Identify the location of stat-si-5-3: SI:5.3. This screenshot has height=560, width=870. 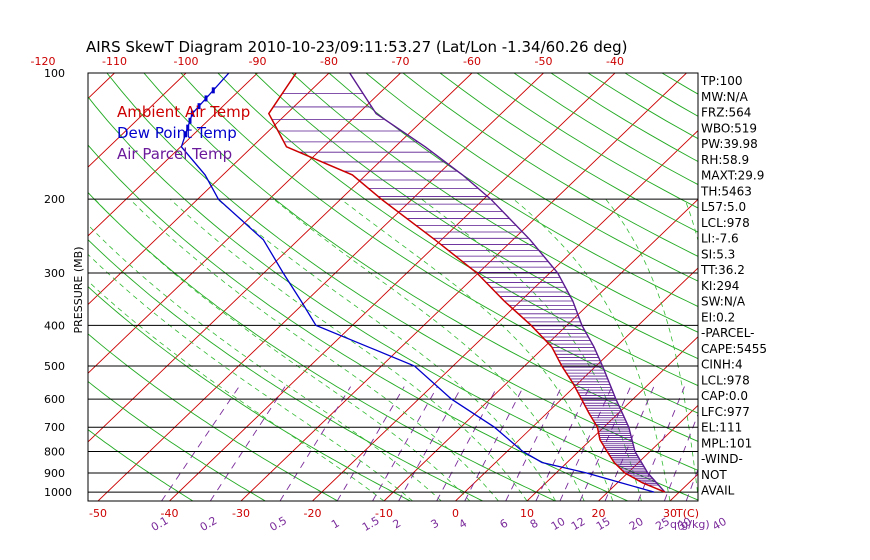
(718, 254).